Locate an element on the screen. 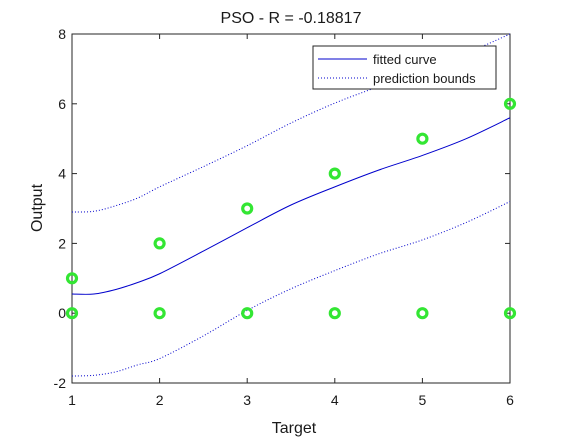 The width and height of the screenshot is (563, 438). legend: fitted curve prediction bounds is located at coordinates (404, 67).